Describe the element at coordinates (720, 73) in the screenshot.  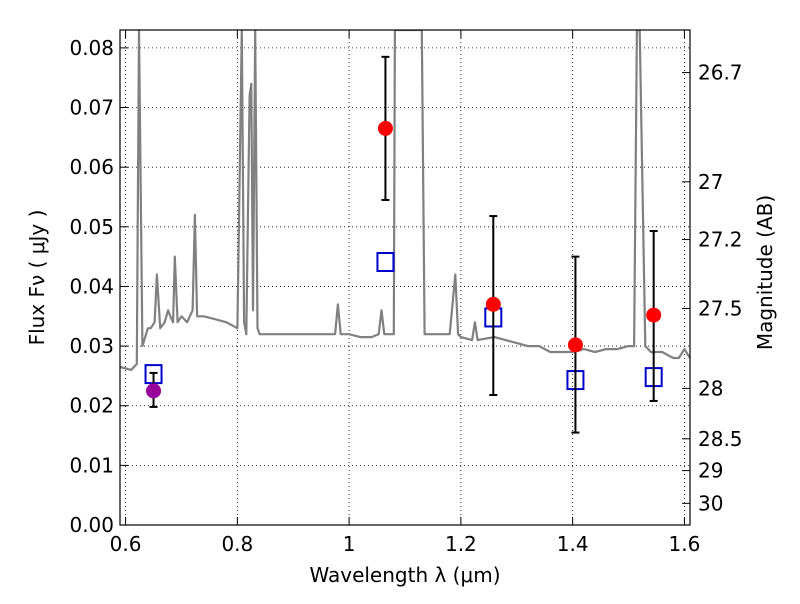
I see `y2-tick-label: 26.7` at that location.